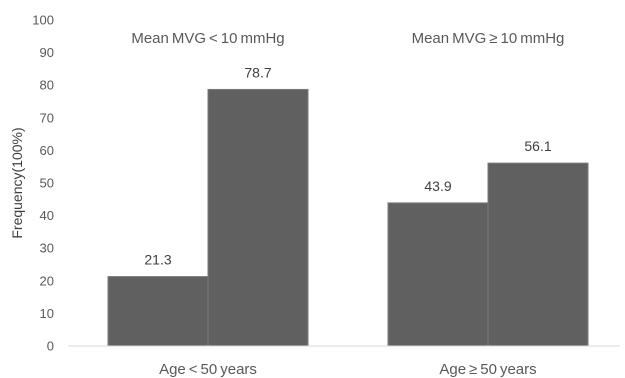  What do you see at coordinates (47, 280) in the screenshot?
I see `y-tick-label: 20` at bounding box center [47, 280].